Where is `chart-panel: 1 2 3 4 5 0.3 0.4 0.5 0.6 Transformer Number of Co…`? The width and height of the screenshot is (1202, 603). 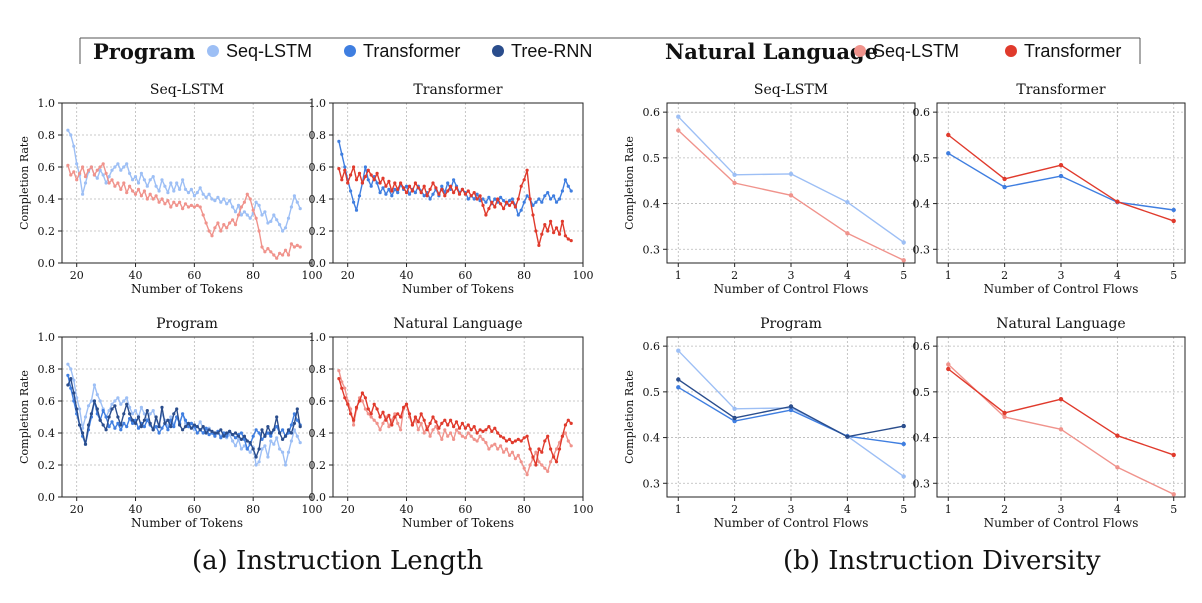
chart-panel: 1 2 3 4 5 0.3 0.4 0.5 0.6 Transformer Number of Co… is located at coordinates (1049, 189).